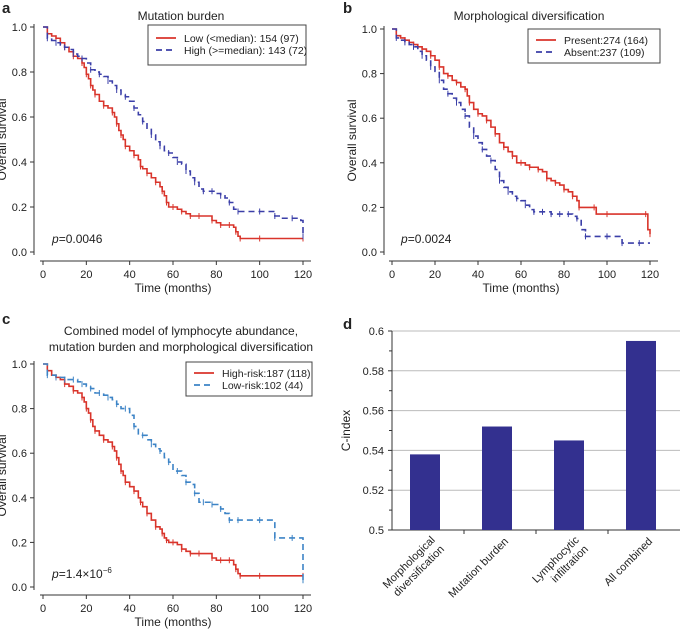 This screenshot has height=632, width=680. I want to click on category-label: Mutation burden, so click(478, 568).